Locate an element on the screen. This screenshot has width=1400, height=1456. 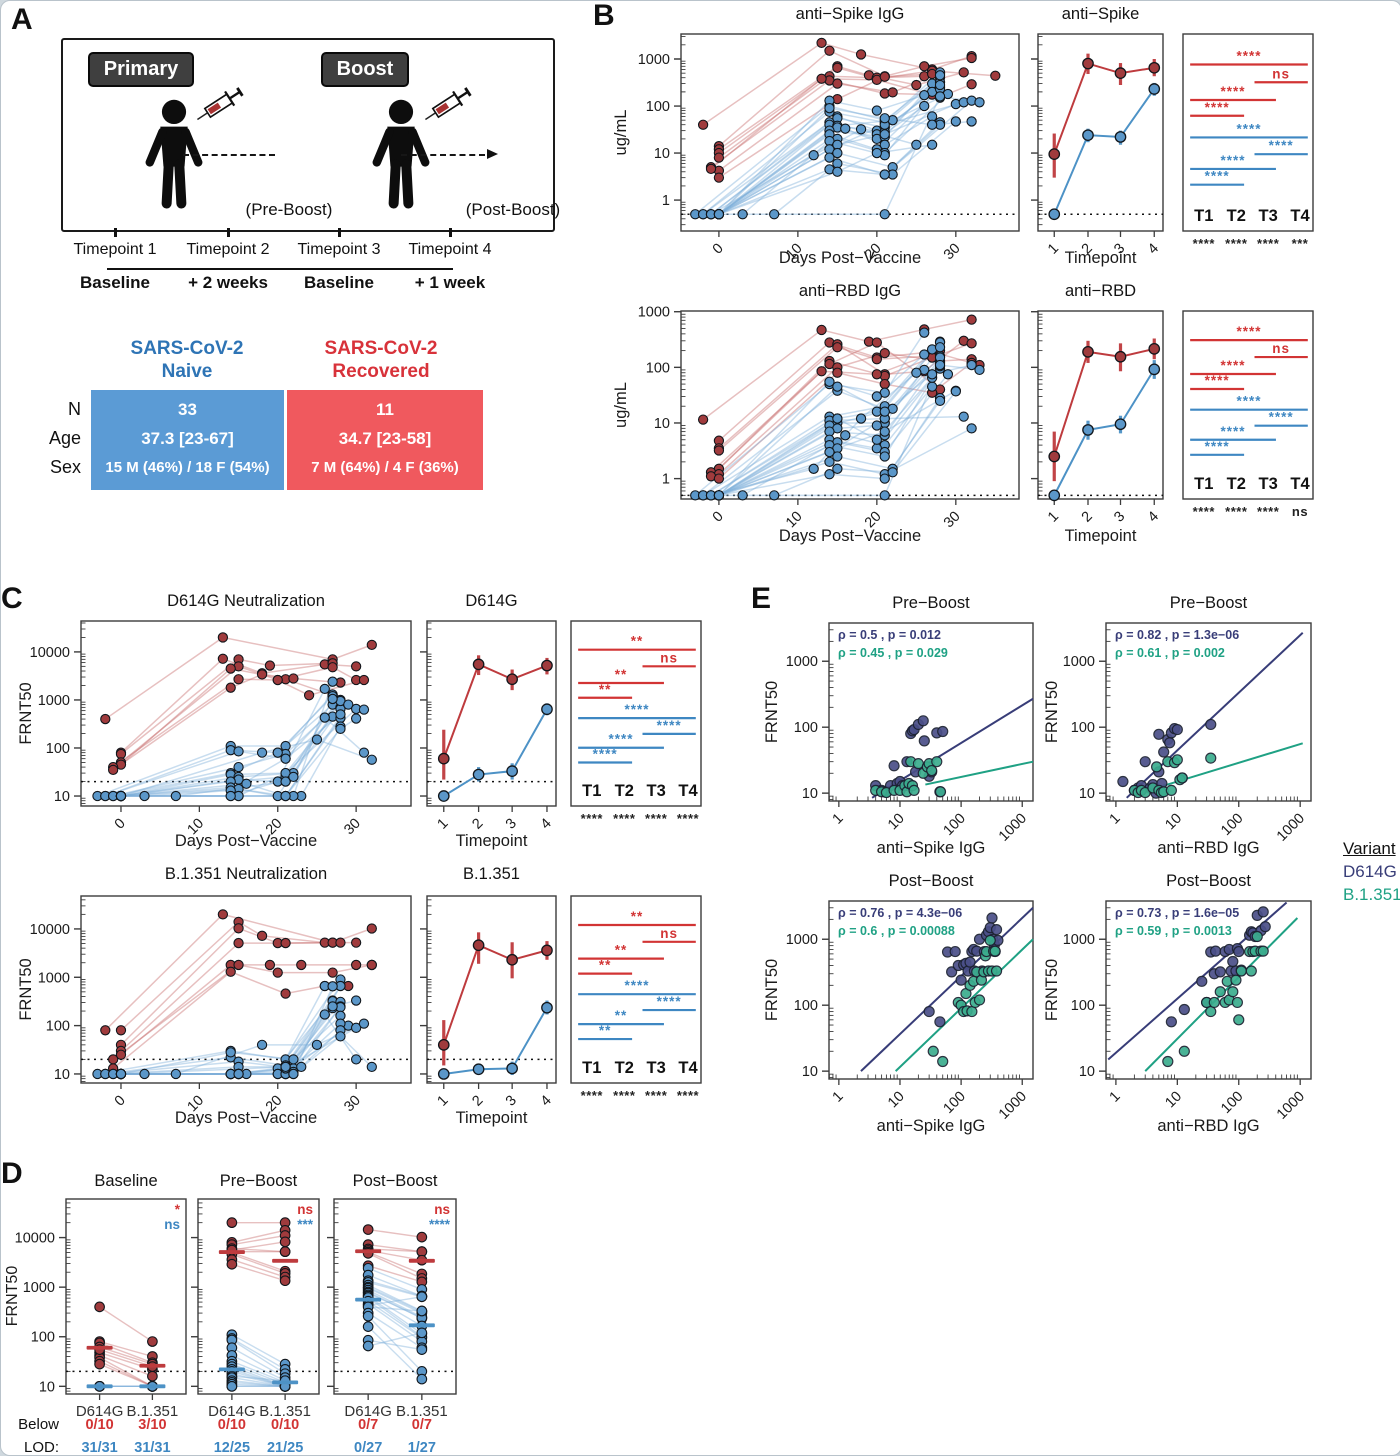
pre-boost-label: (Pre-Boost) is located at coordinates (289, 209).